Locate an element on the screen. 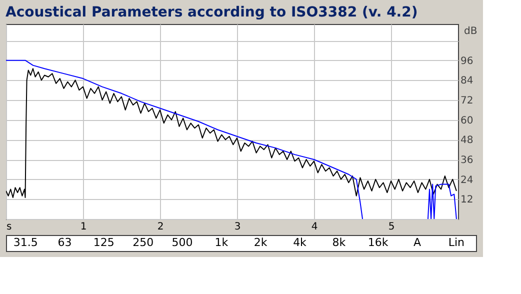 The image size is (521, 294). x-tick-label: 2 is located at coordinates (160, 227).